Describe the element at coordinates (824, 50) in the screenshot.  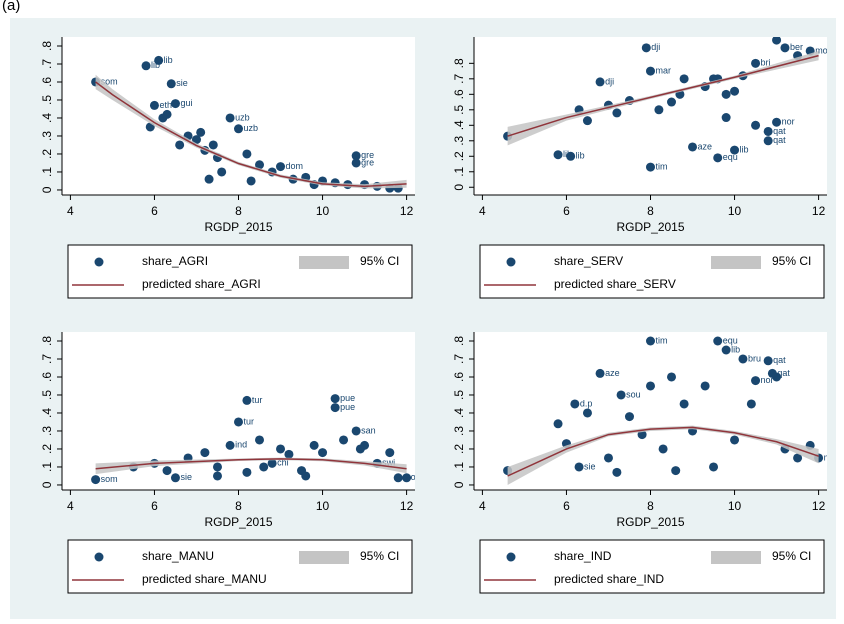
I see `point-label: mon` at that location.